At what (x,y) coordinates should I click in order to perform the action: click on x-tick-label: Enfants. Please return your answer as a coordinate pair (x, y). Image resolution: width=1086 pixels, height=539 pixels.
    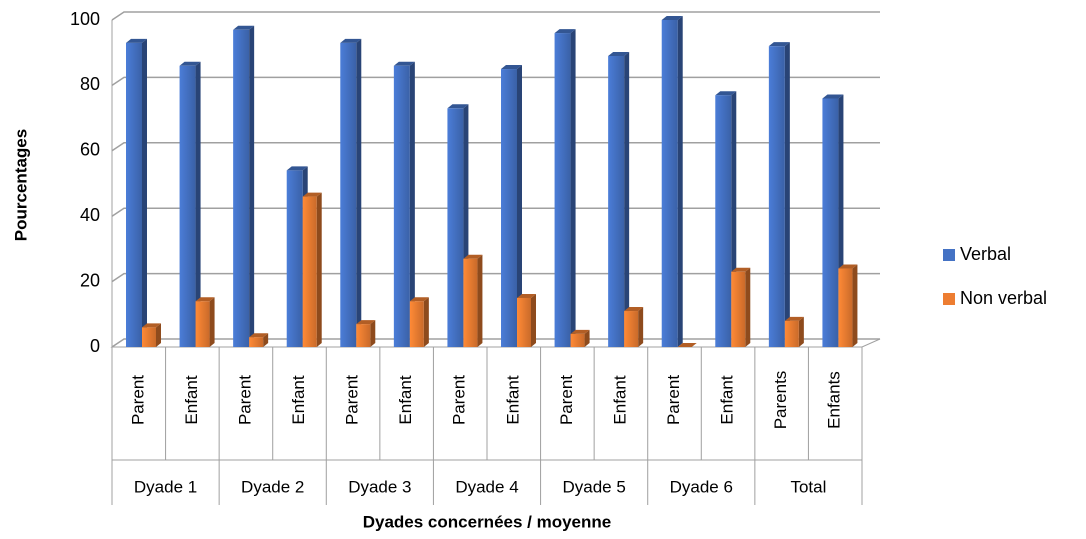
    Looking at the image, I should click on (834, 400).